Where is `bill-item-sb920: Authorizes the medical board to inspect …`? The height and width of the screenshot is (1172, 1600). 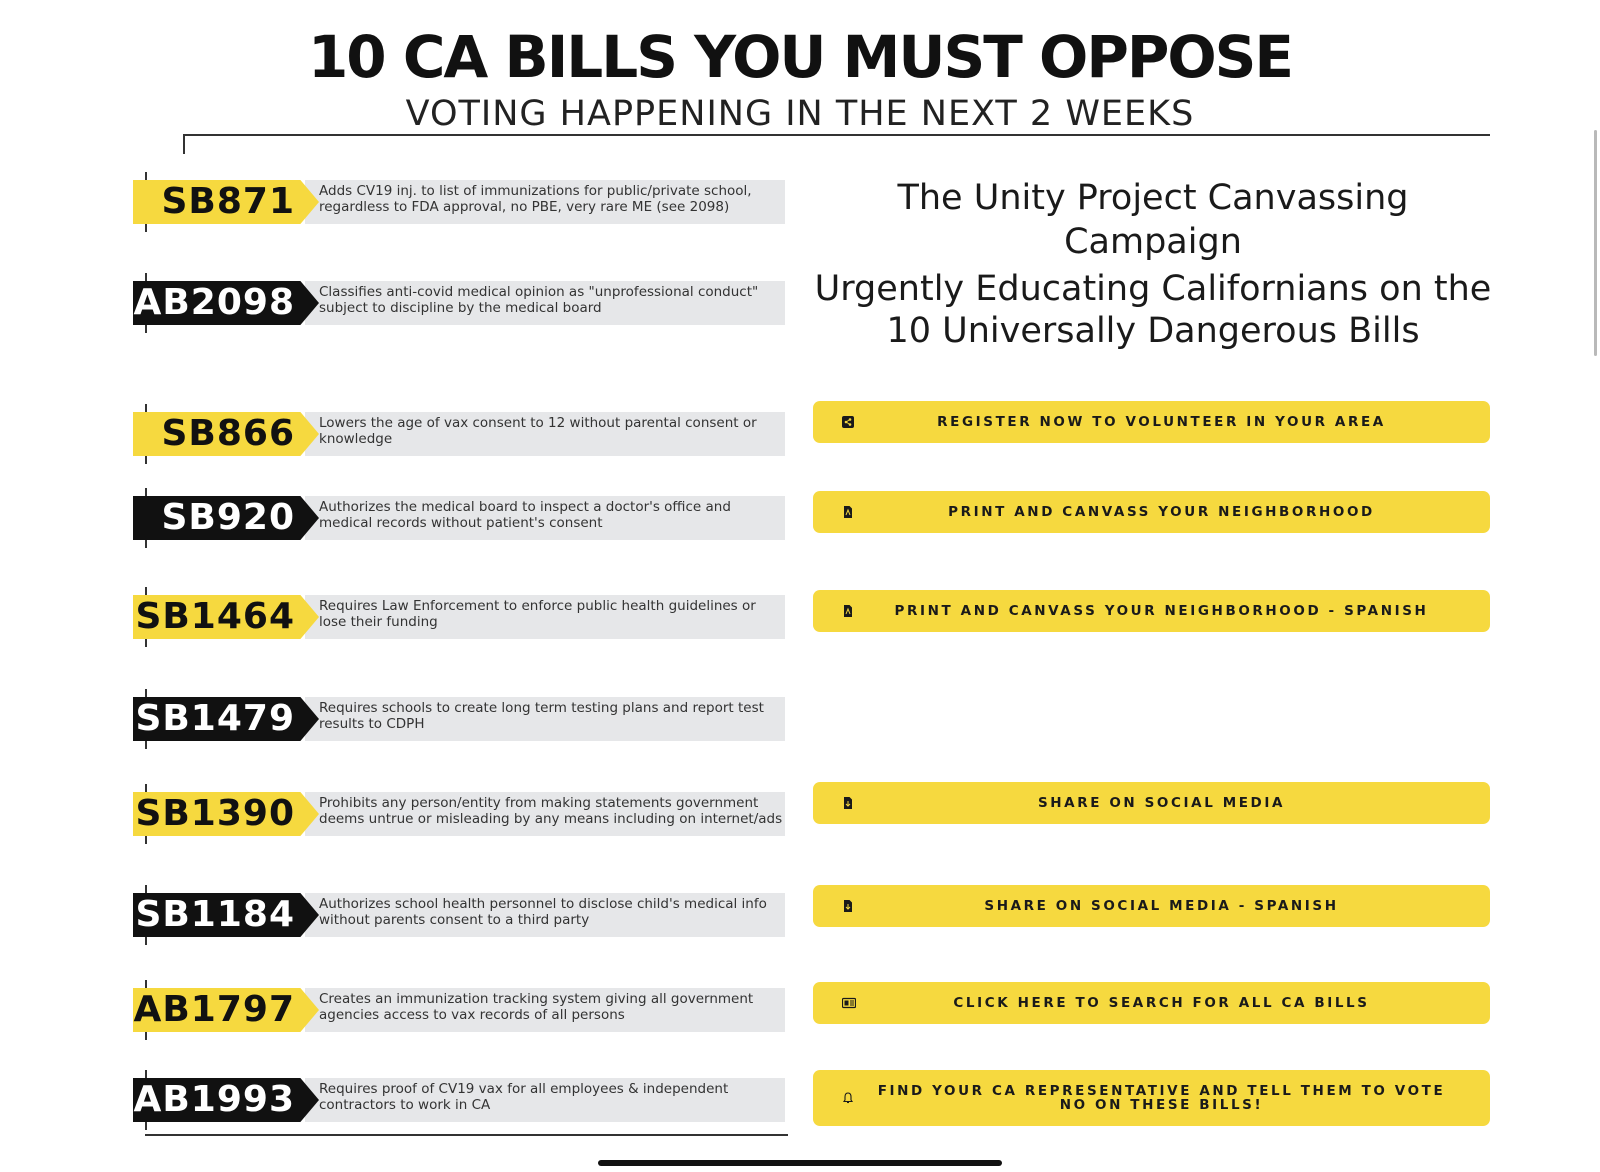 bill-item-sb920: Authorizes the medical board to inspect … is located at coordinates (459, 518).